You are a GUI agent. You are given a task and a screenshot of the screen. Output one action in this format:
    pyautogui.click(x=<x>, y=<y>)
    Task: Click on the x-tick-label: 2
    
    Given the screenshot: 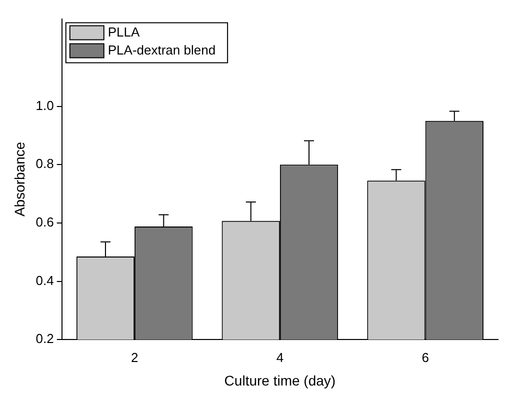 What is the action you would take?
    pyautogui.click(x=134, y=357)
    